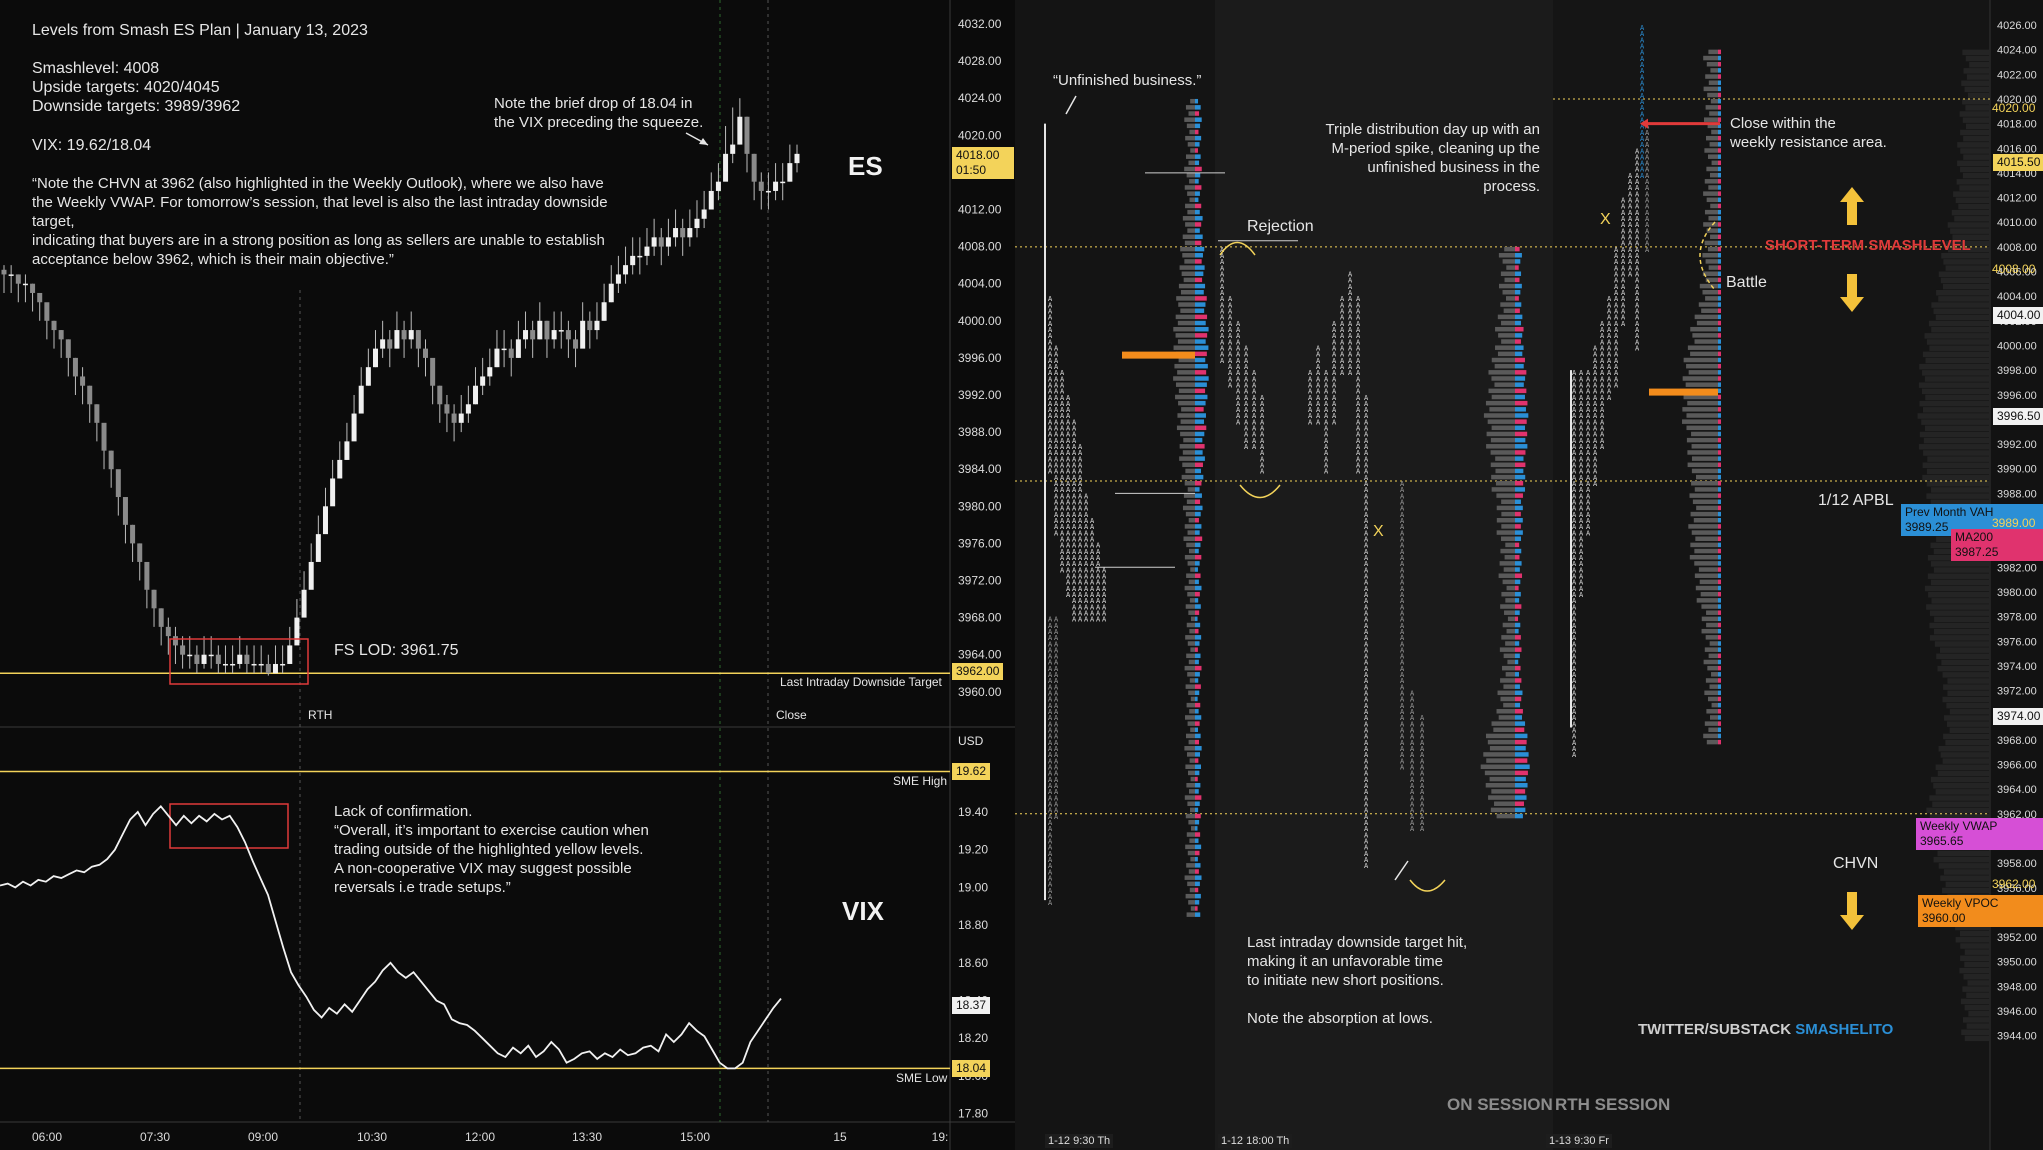  Describe the element at coordinates (2017, 26) in the screenshot. I see `right-y-tick: 4026.00` at that location.